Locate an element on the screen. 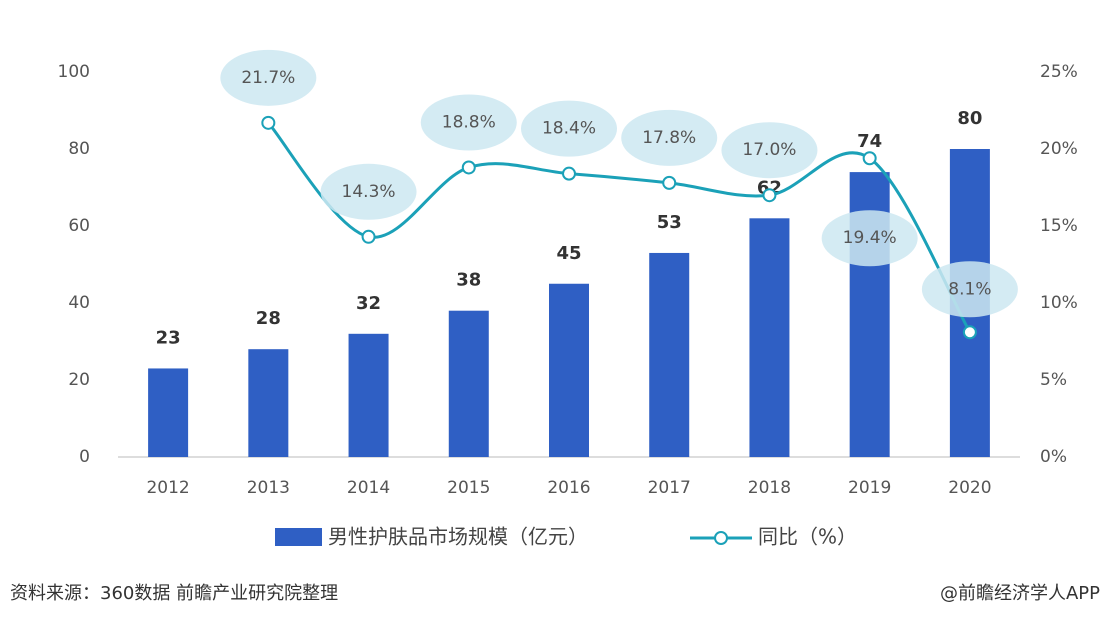  y-tick-label: 80 is located at coordinates (79, 149).